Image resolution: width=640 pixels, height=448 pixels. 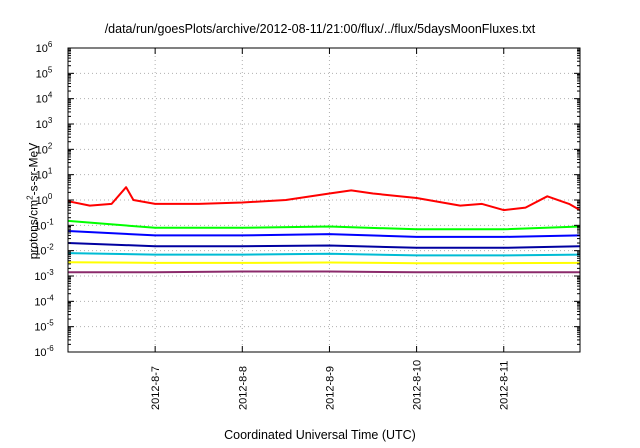 What do you see at coordinates (44, 47) in the screenshot?
I see `y-tick-label: 10⁶` at bounding box center [44, 47].